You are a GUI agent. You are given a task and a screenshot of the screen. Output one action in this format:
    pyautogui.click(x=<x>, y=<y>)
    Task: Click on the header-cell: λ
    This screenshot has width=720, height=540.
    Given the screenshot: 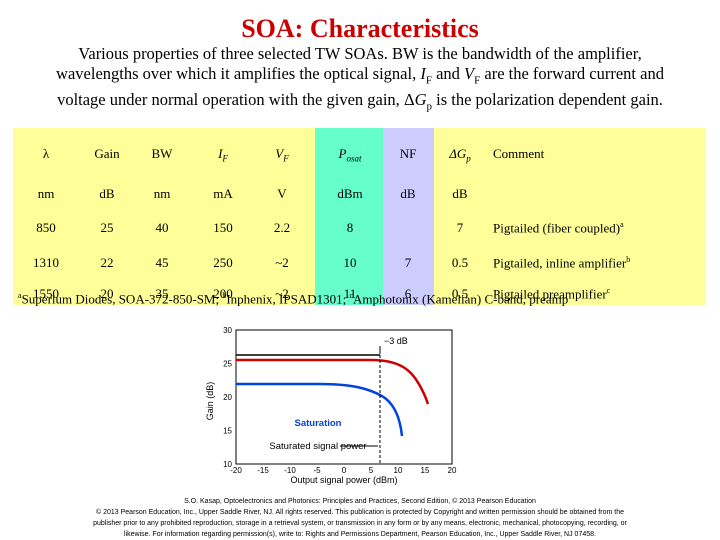 What is the action you would take?
    pyautogui.click(x=46, y=154)
    